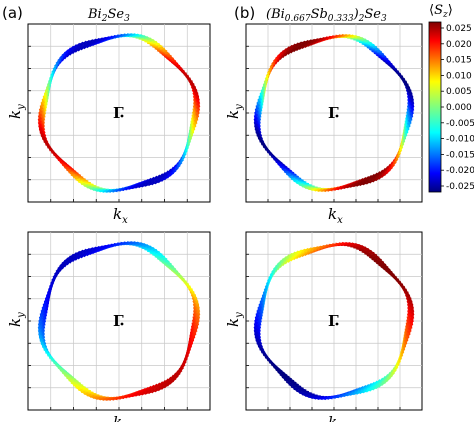  I want to click on colorbar-tick-label: 0.005, so click(459, 92).